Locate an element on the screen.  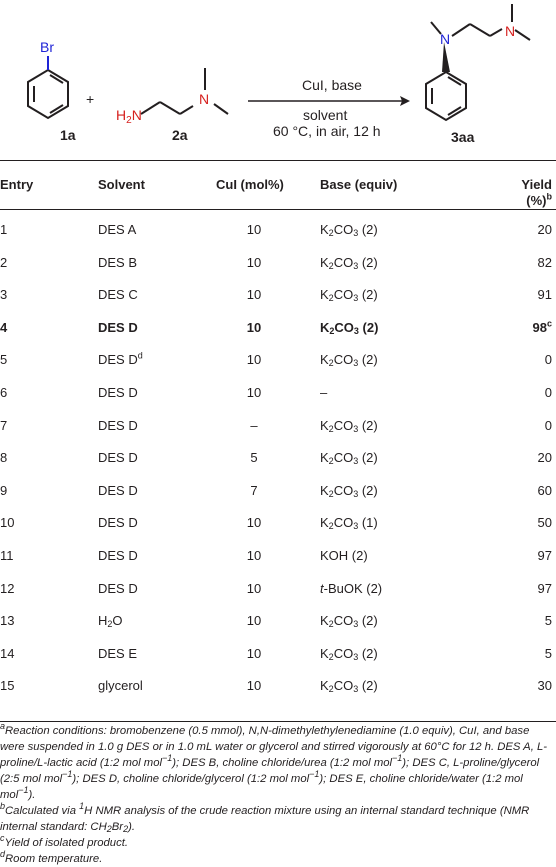
entry-cell: 4 is located at coordinates (4, 327).